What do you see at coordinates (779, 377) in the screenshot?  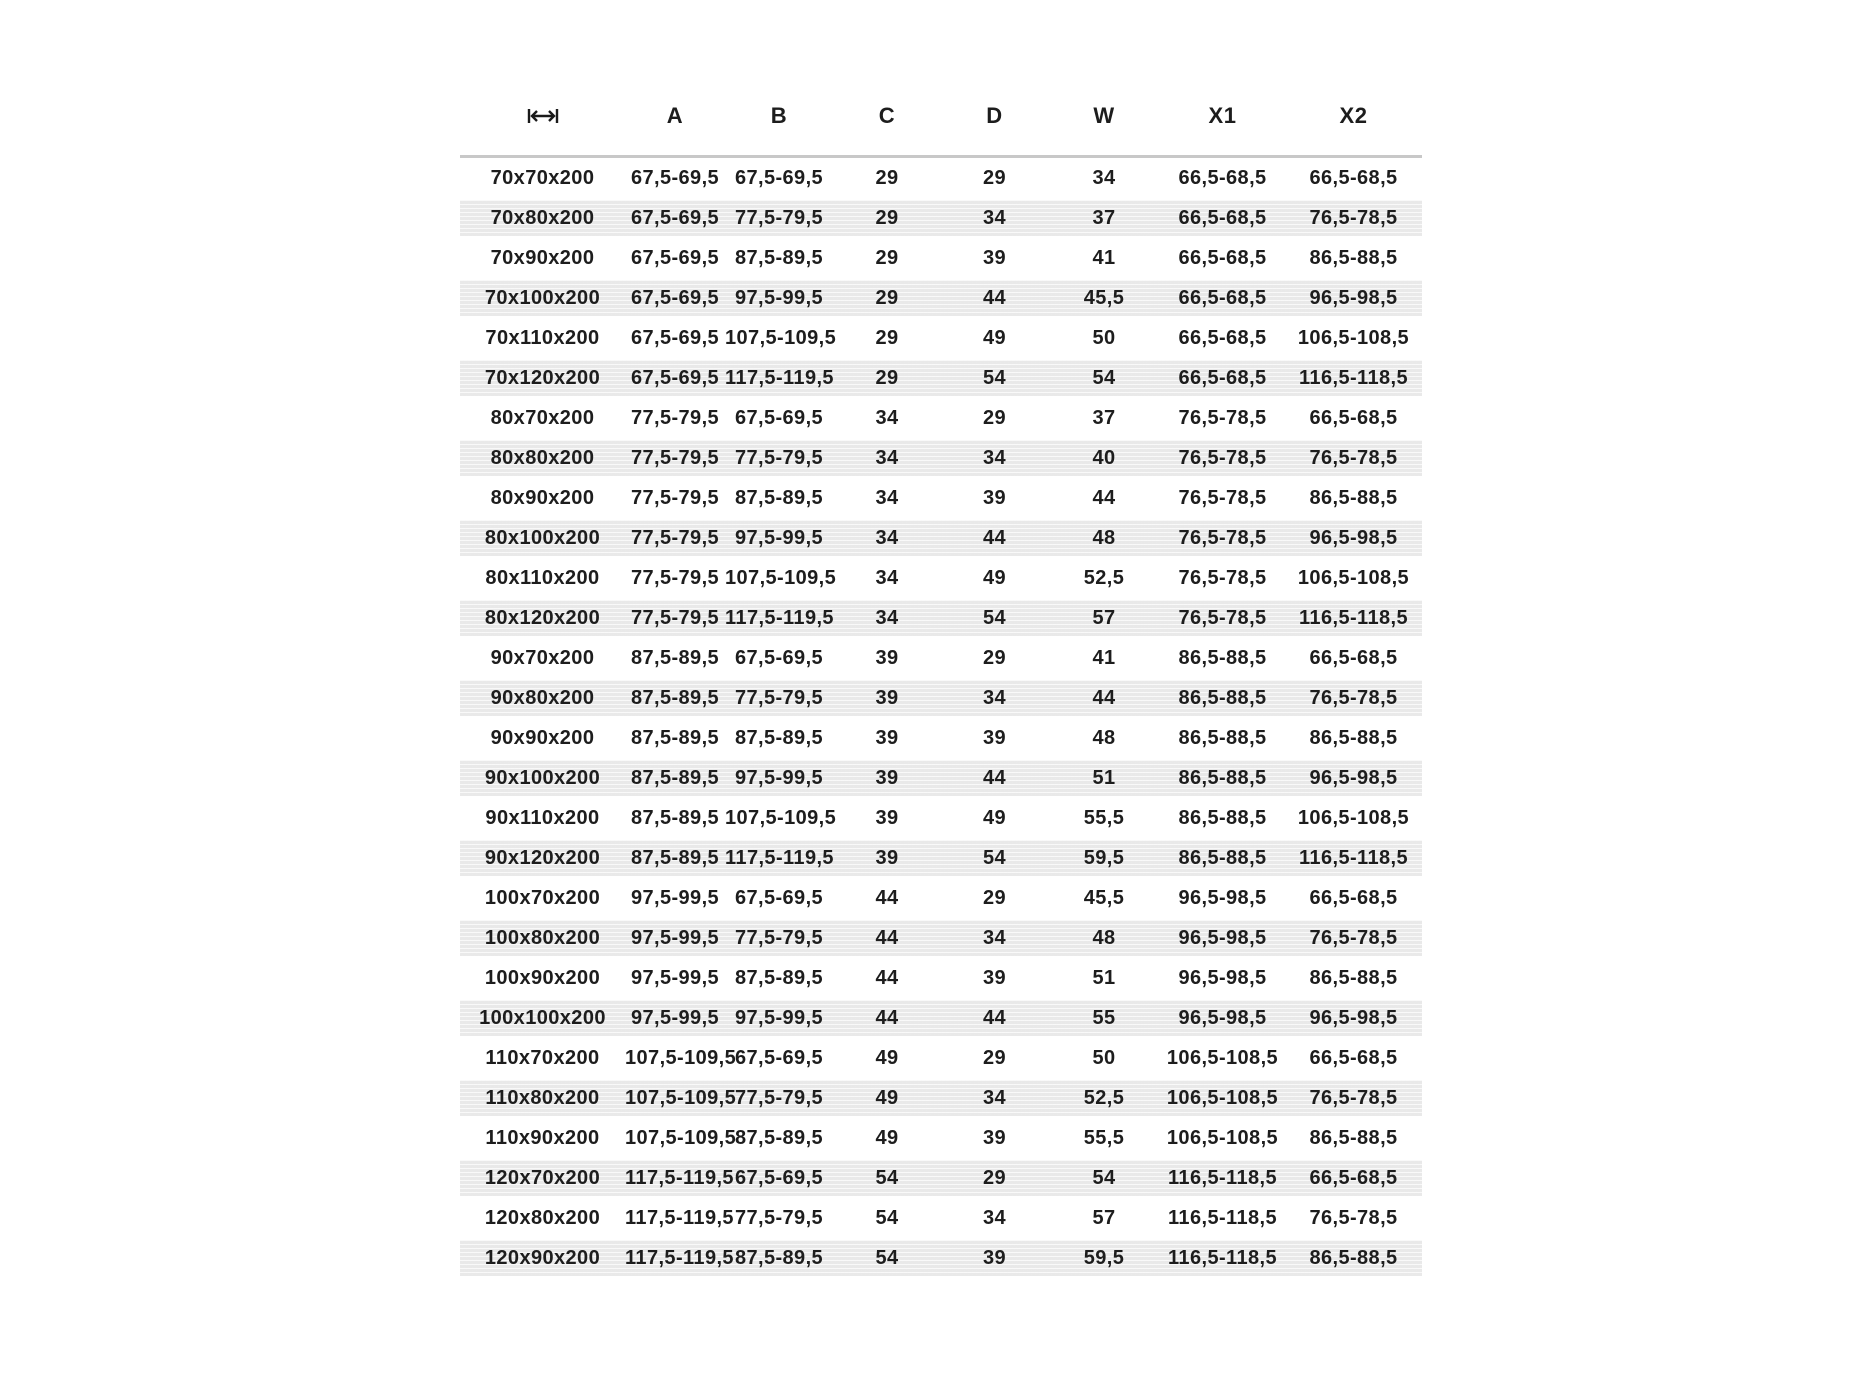 I see `value-cell-b: 117,5-119,5` at bounding box center [779, 377].